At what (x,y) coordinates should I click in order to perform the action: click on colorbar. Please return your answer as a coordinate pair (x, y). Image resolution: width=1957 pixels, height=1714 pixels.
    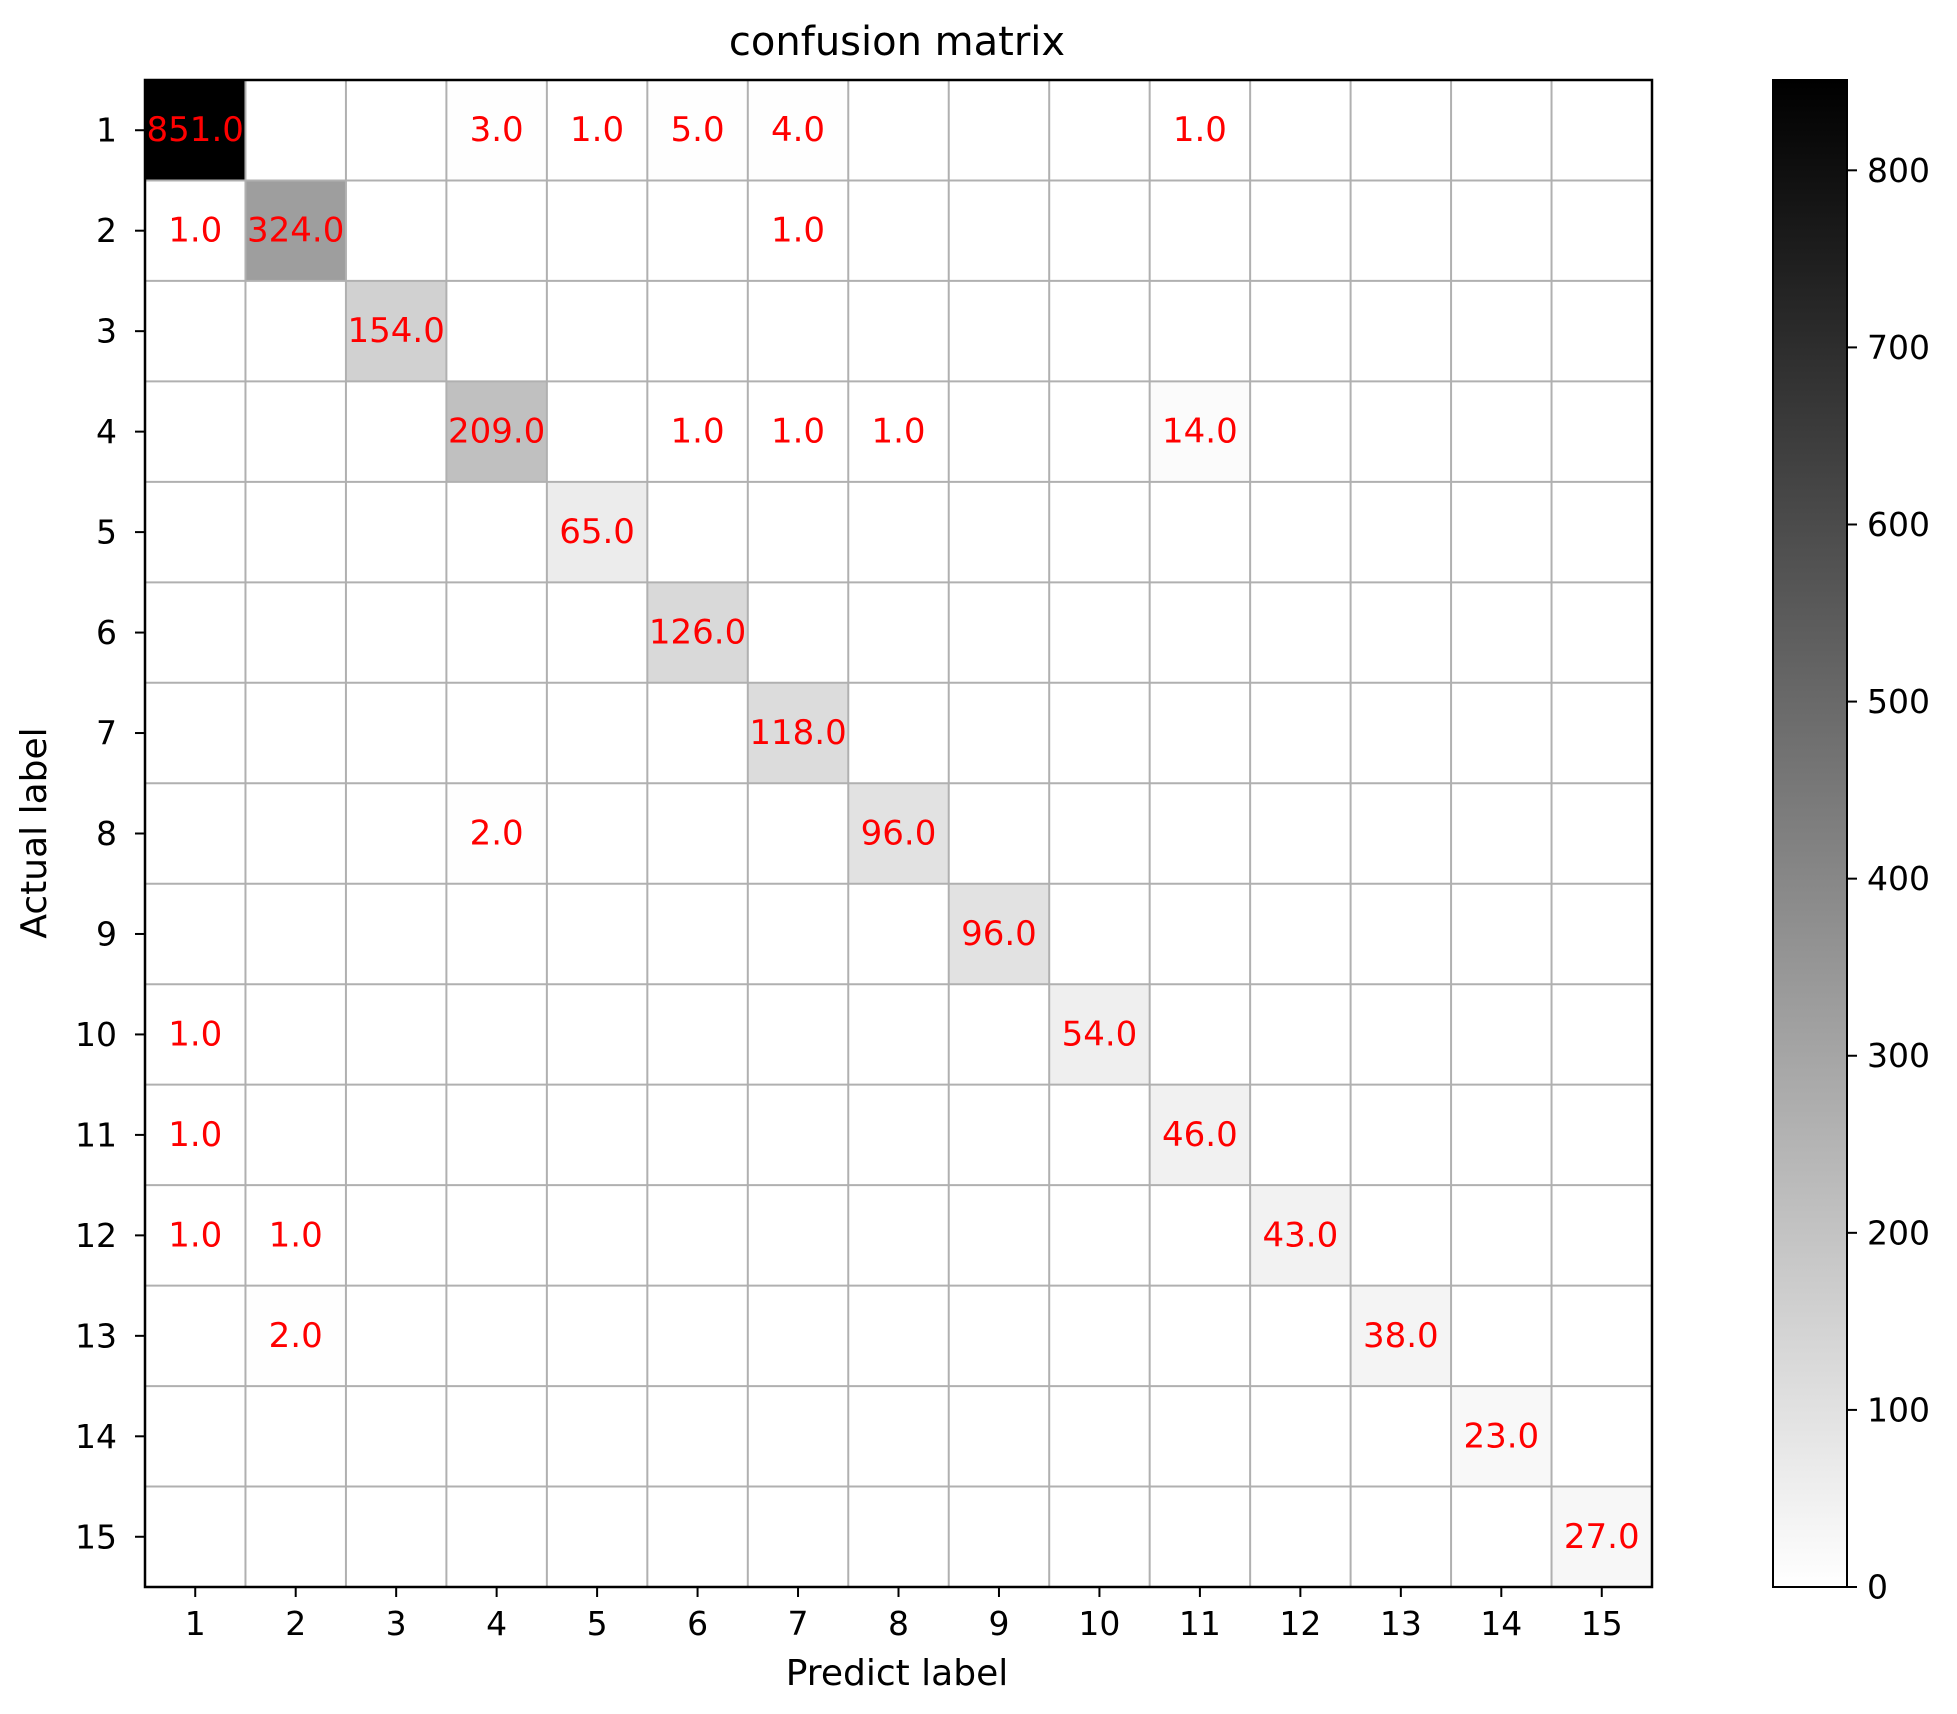
    Looking at the image, I should click on (1810, 833).